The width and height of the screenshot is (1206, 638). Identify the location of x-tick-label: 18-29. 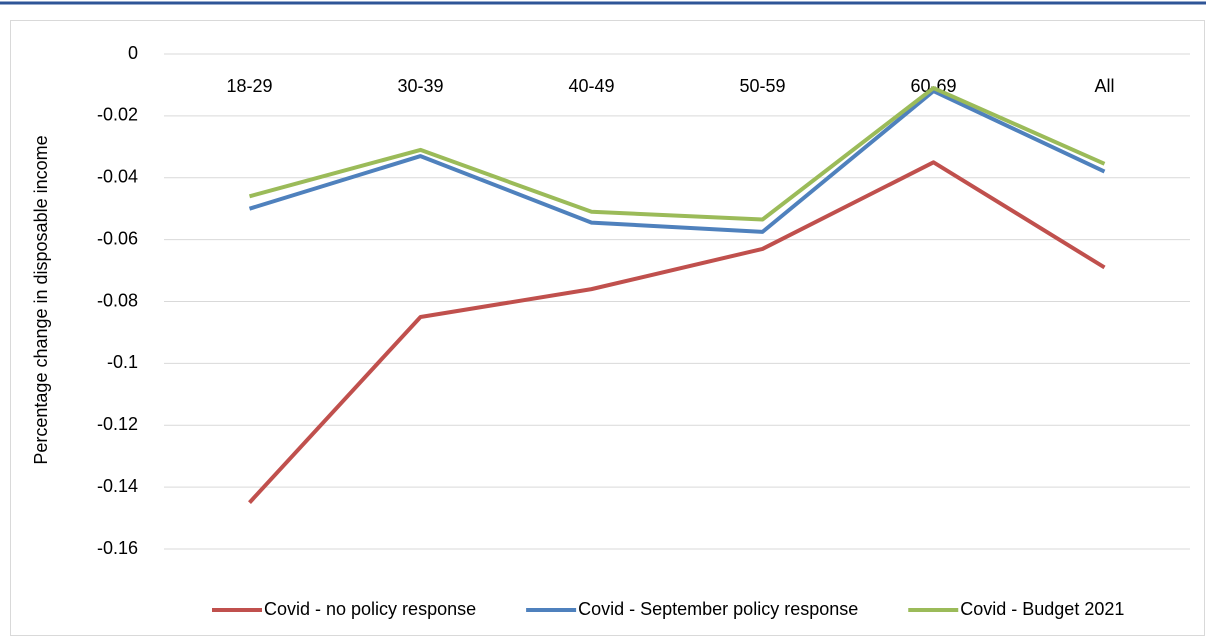
(249, 86).